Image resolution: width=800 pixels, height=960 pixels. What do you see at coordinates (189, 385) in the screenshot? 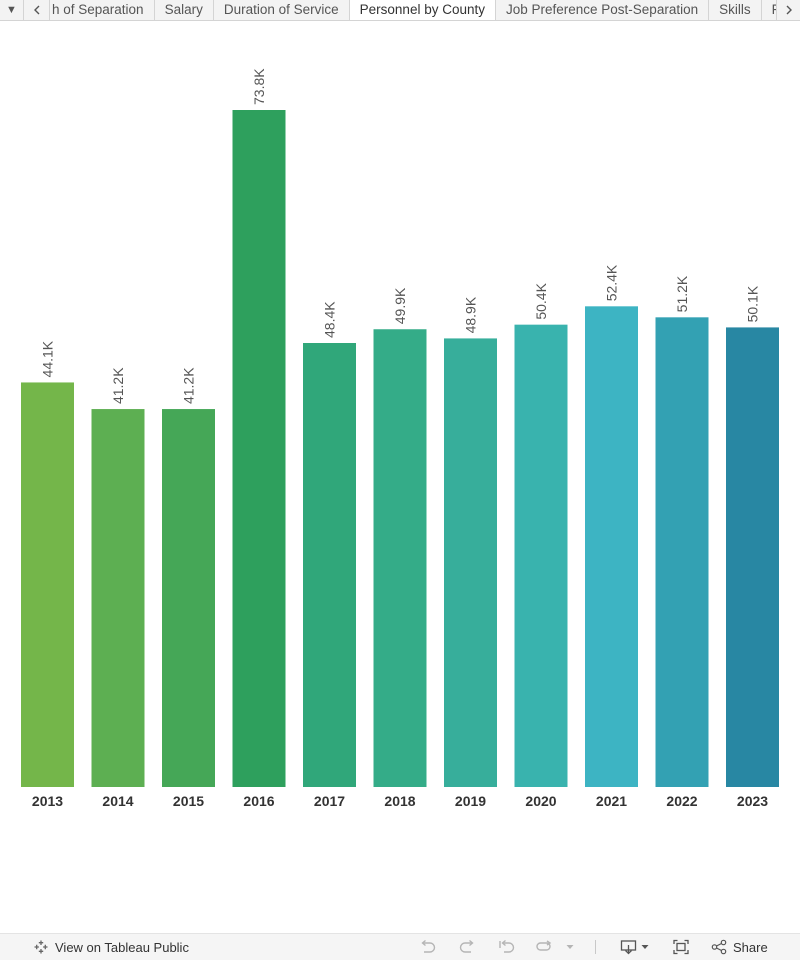
I see `value-label-2015: 41.2K` at bounding box center [189, 385].